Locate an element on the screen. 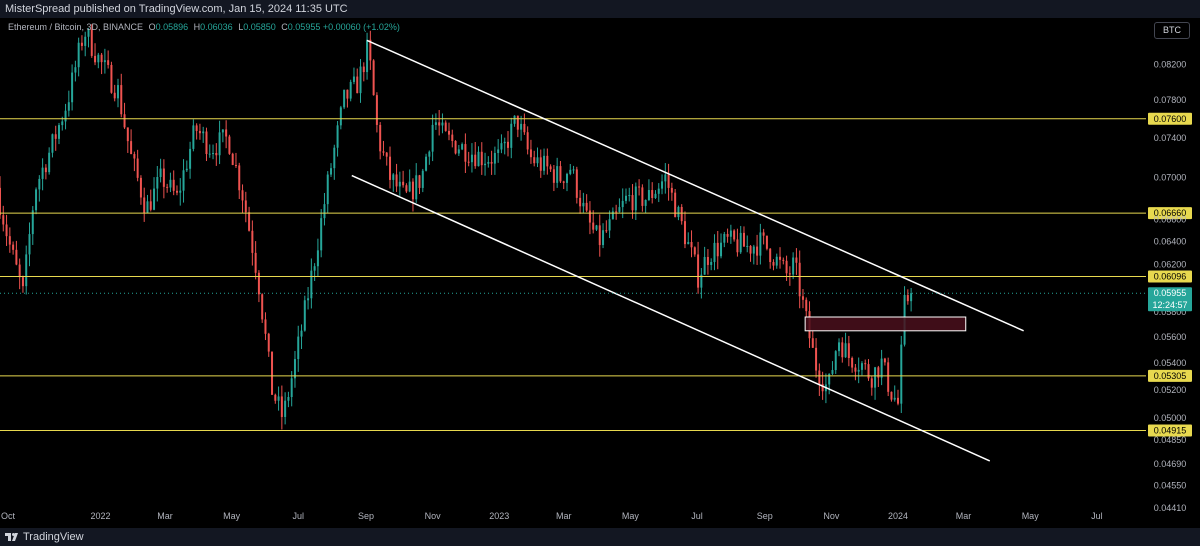  price-tick-label: 0.06600 is located at coordinates (1170, 220).